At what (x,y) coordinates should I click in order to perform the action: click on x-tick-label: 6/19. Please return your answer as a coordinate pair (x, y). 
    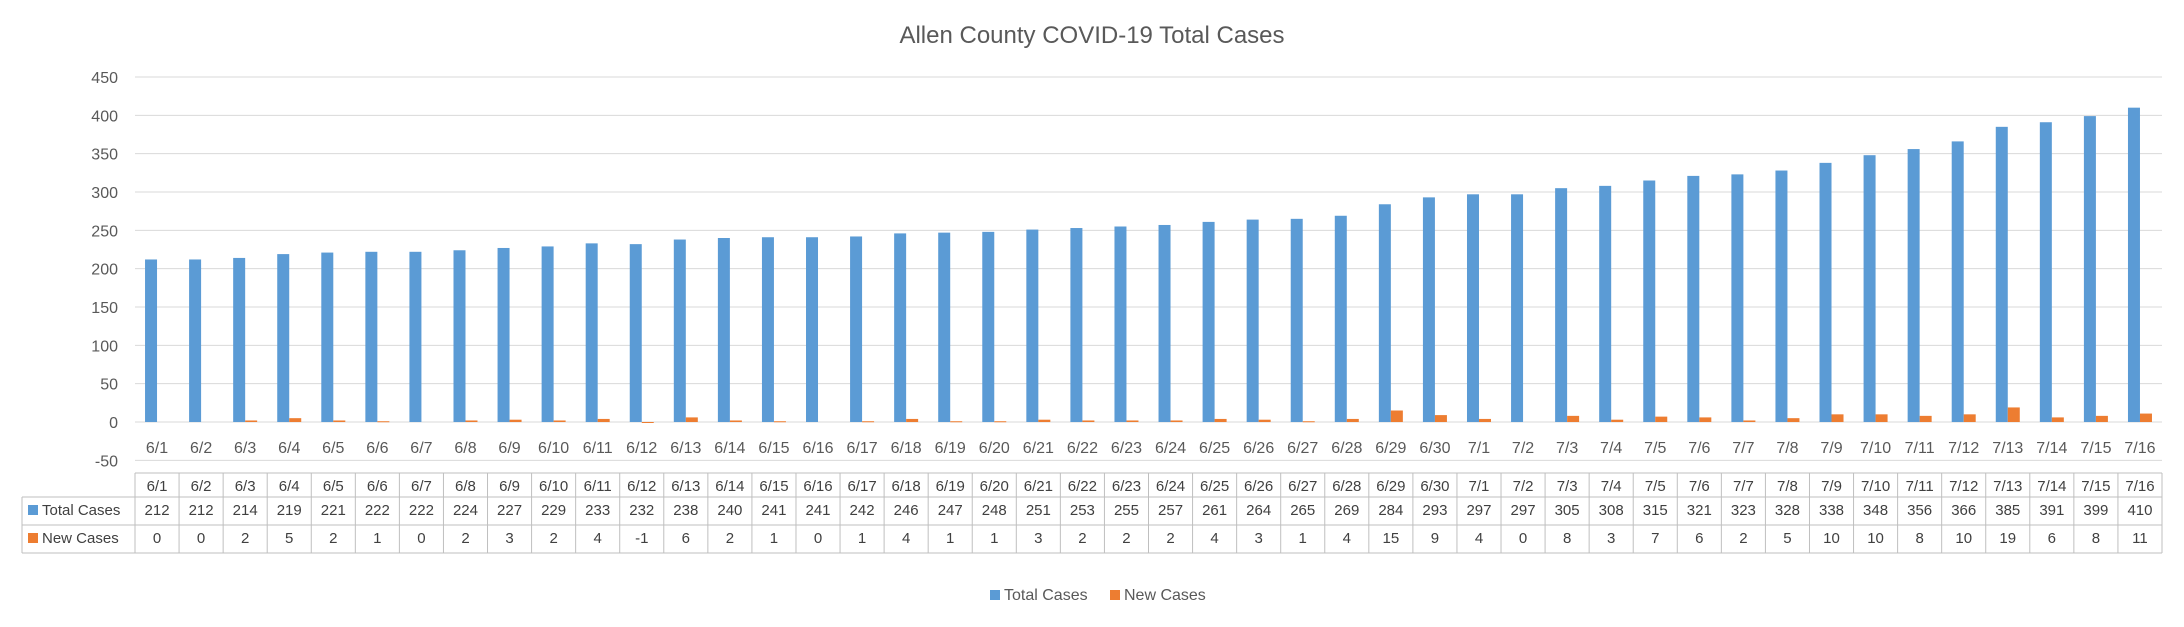
    Looking at the image, I should click on (950, 448).